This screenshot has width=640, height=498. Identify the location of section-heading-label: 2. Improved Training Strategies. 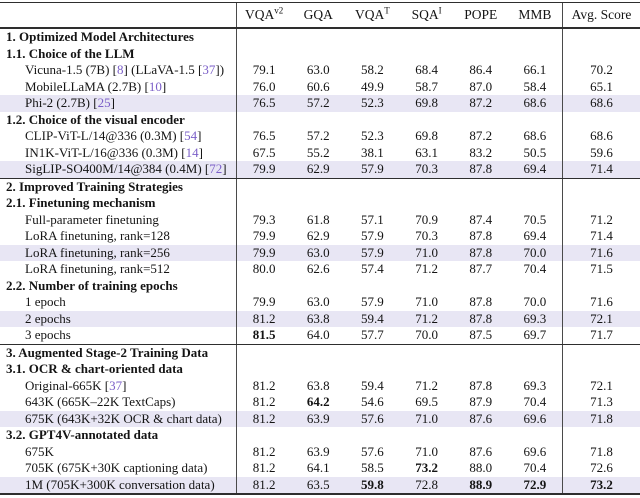
(118, 186).